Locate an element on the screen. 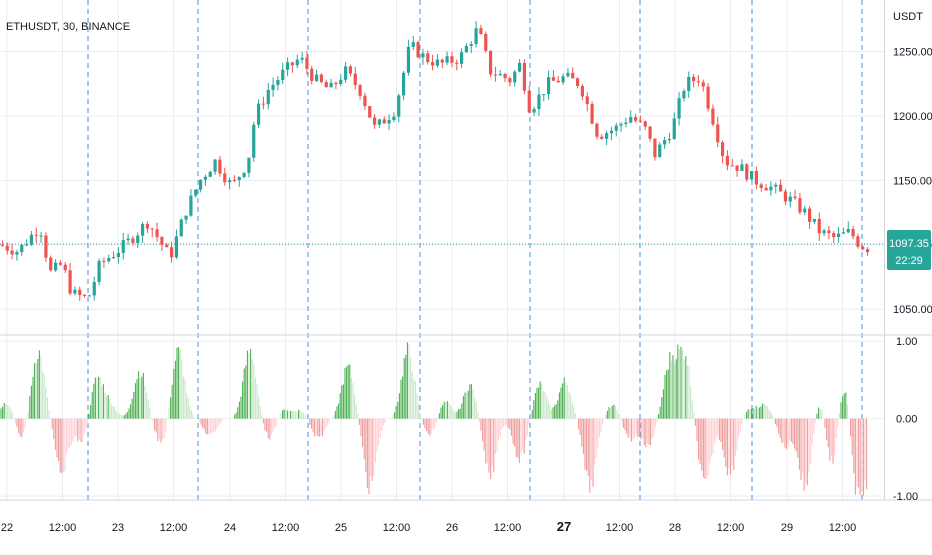  countdown-timer: 22:29 is located at coordinates (909, 261).